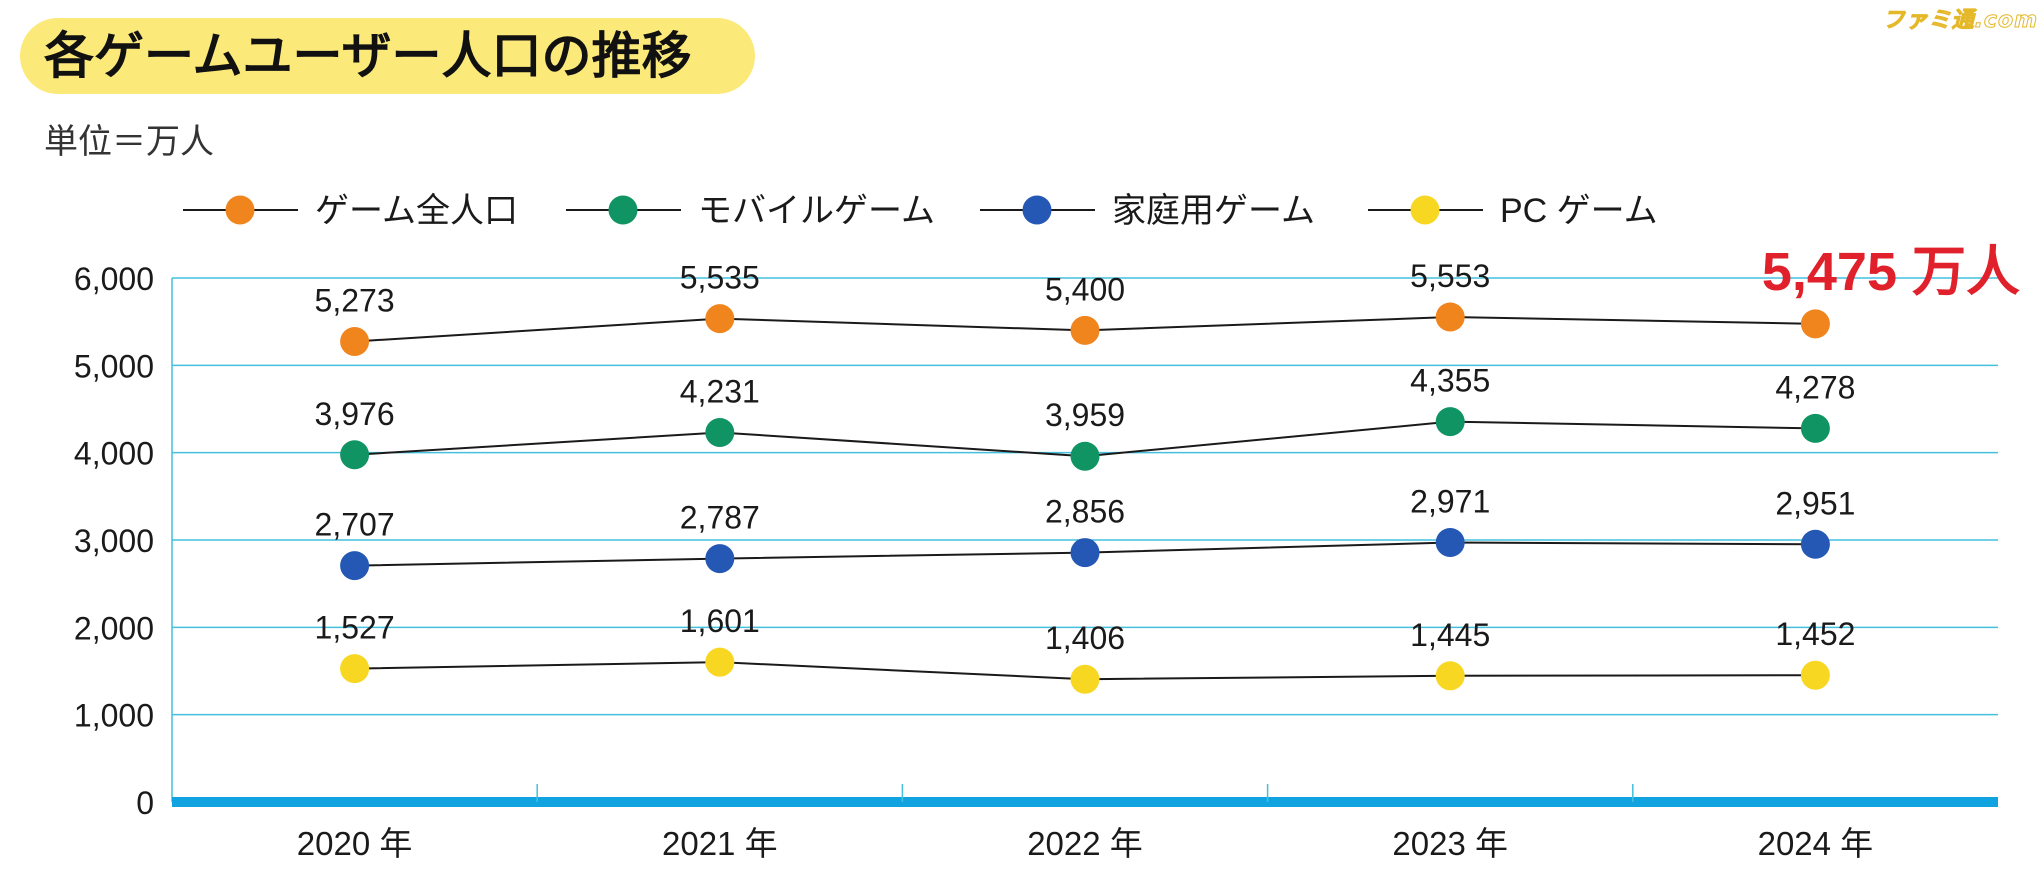 The image size is (2044, 881). I want to click on x-tick-label: 2020 年, so click(355, 843).